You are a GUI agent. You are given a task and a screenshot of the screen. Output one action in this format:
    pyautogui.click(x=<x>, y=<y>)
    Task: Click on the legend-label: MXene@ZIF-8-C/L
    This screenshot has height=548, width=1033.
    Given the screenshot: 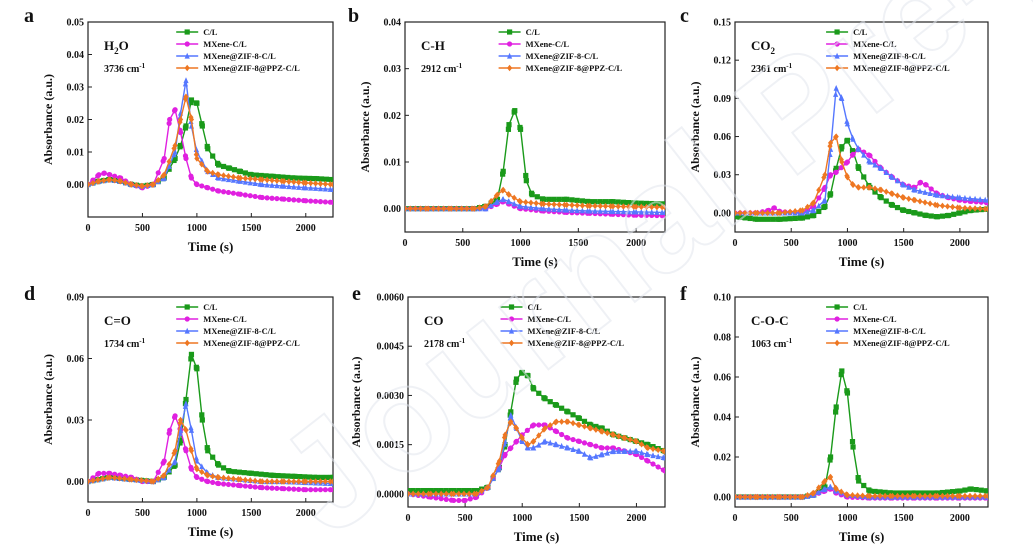 What is the action you would take?
    pyautogui.click(x=564, y=331)
    